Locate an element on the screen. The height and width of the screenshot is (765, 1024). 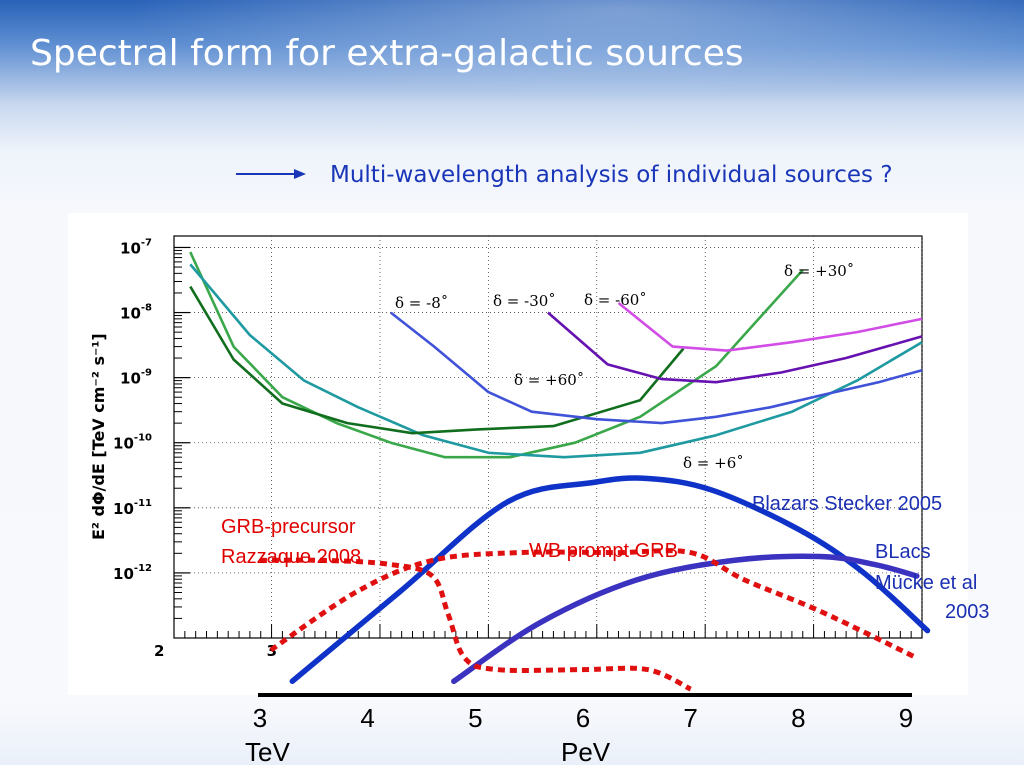
label-delta-plus-6: δ = +6˚ is located at coordinates (713, 463).